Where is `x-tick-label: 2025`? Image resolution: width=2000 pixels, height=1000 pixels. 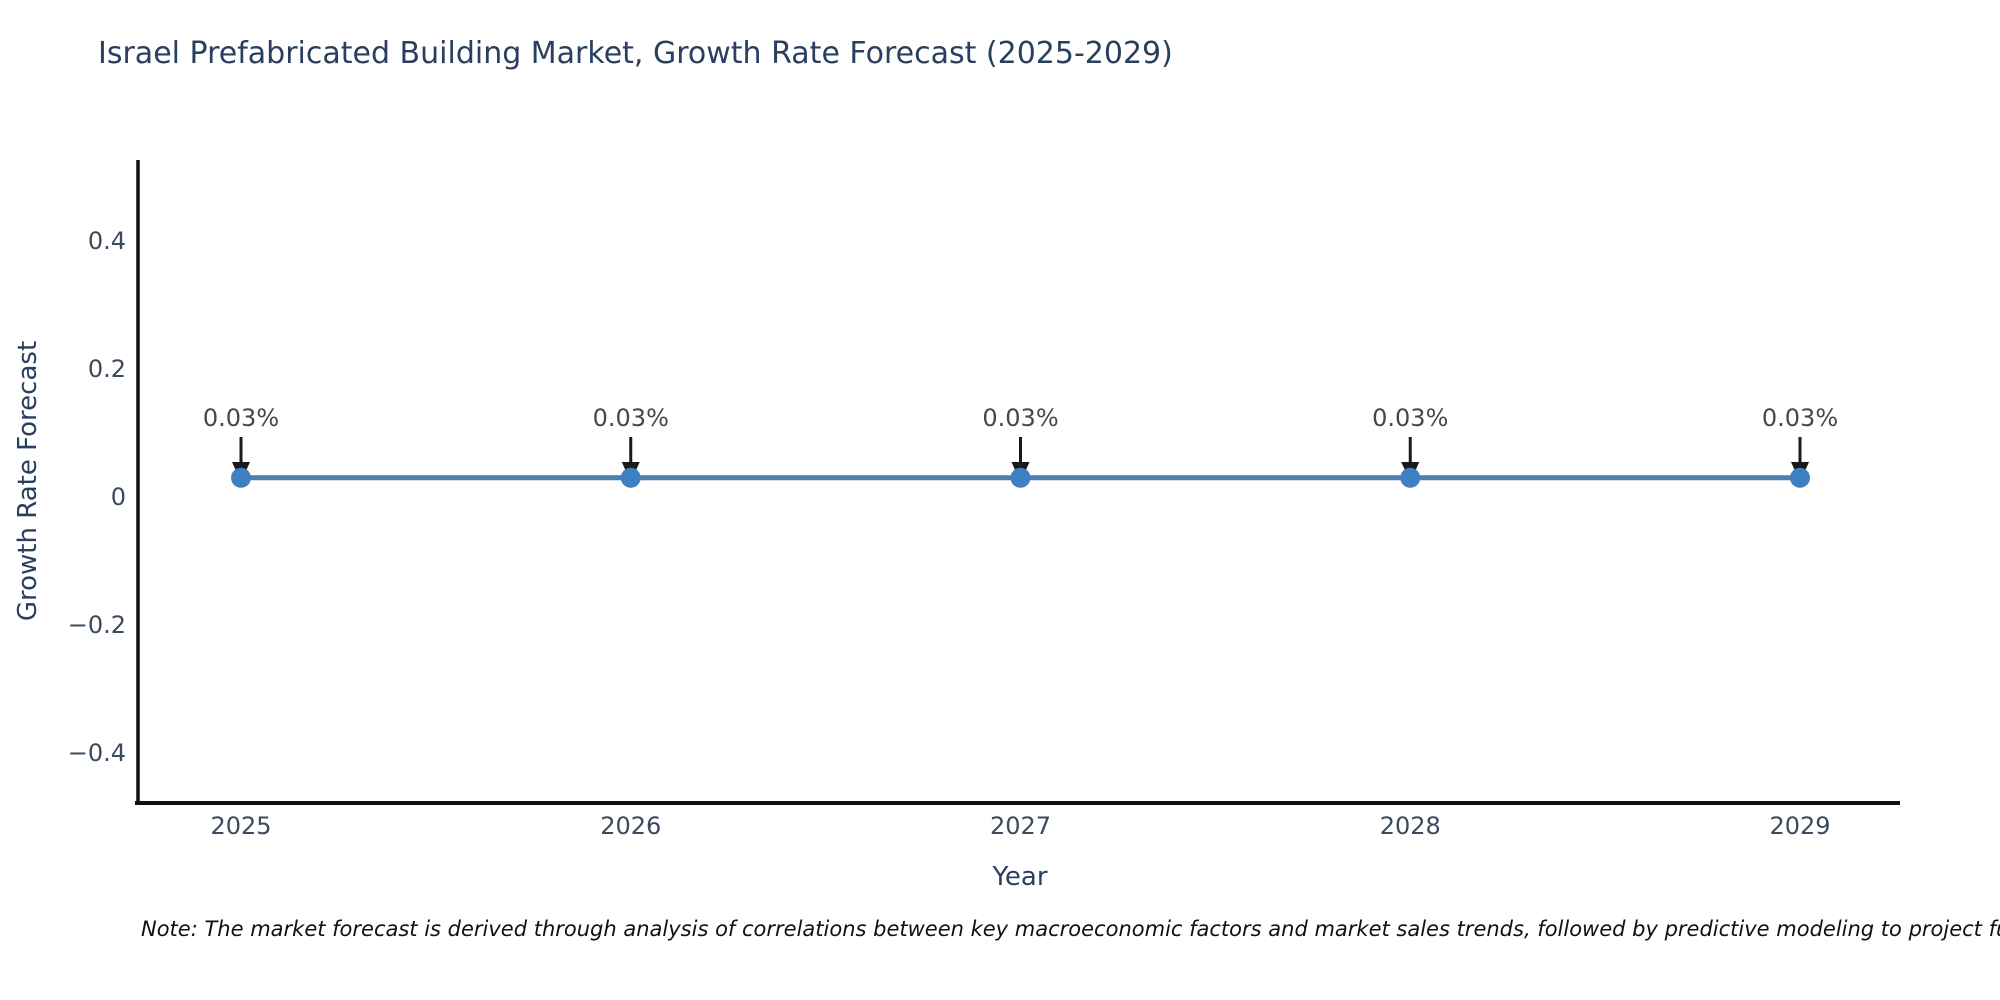 x-tick-label: 2025 is located at coordinates (241, 826).